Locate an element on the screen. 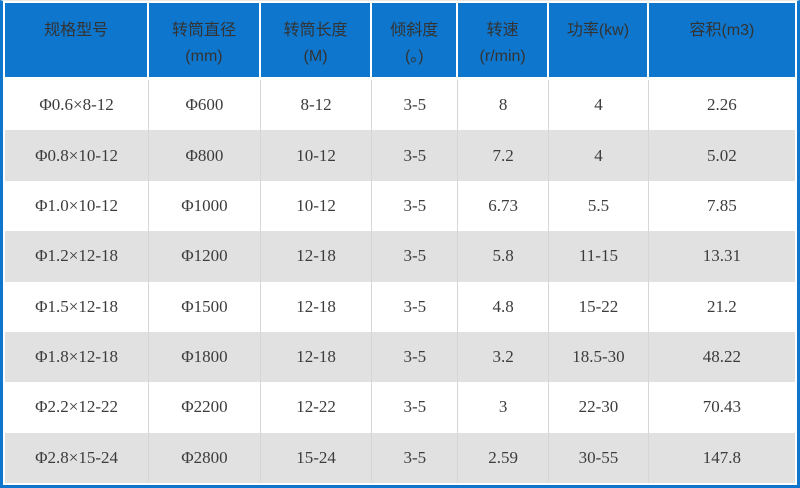 The image size is (800, 488). column-header: 倾斜度 (。) is located at coordinates (415, 41).